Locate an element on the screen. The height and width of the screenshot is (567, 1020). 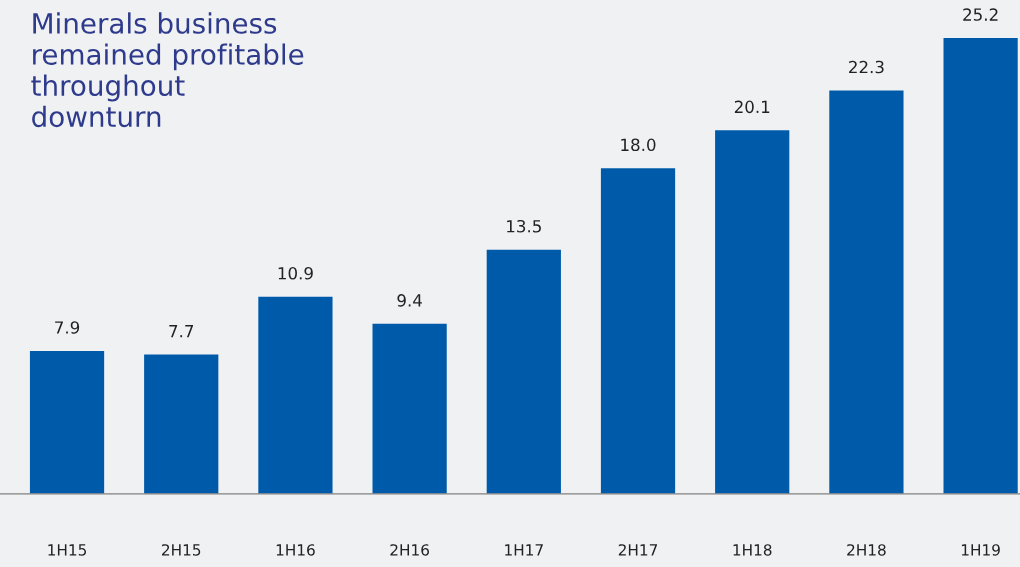
data-label: 7.9 is located at coordinates (67, 327).